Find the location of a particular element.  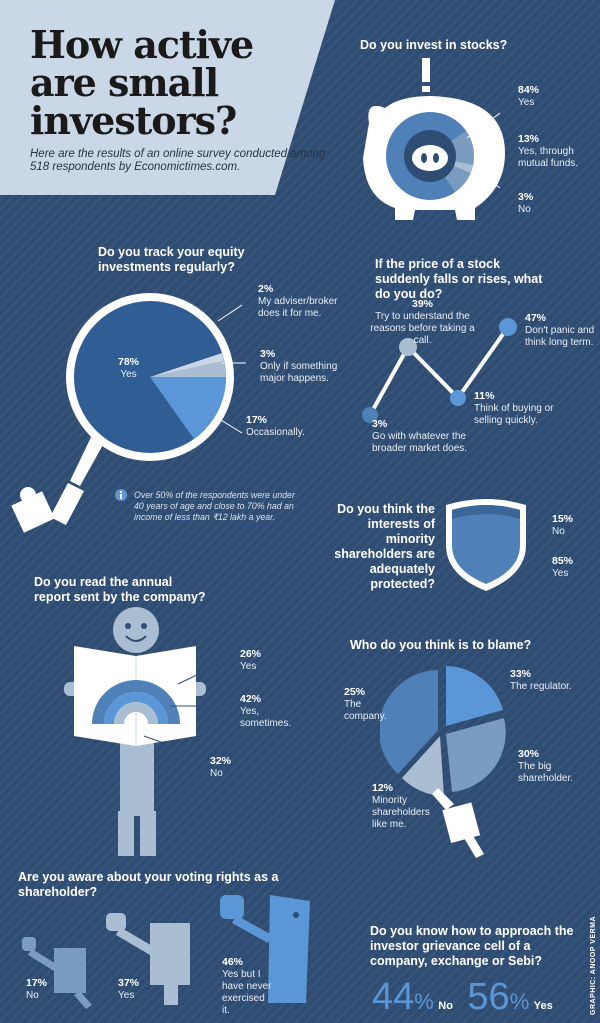

track-option-1: 78% Yes is located at coordinates (129, 368).